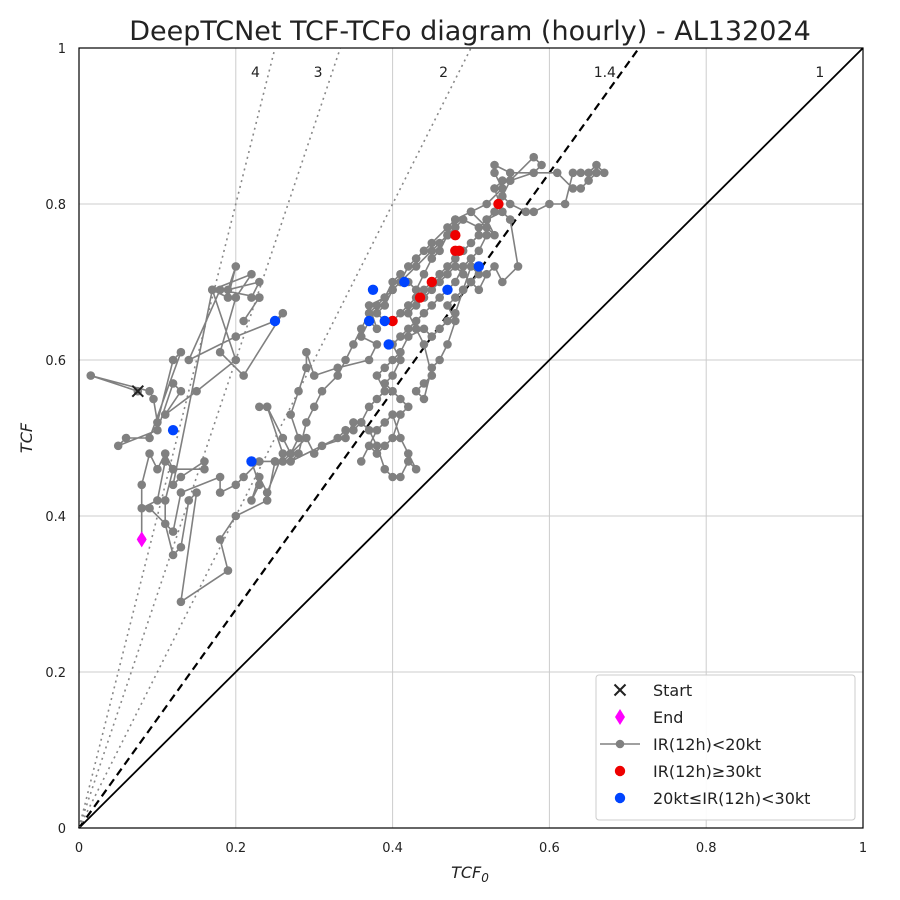 The height and width of the screenshot is (900, 900). I want to click on y-tick-label-5: 1, so click(62, 49).